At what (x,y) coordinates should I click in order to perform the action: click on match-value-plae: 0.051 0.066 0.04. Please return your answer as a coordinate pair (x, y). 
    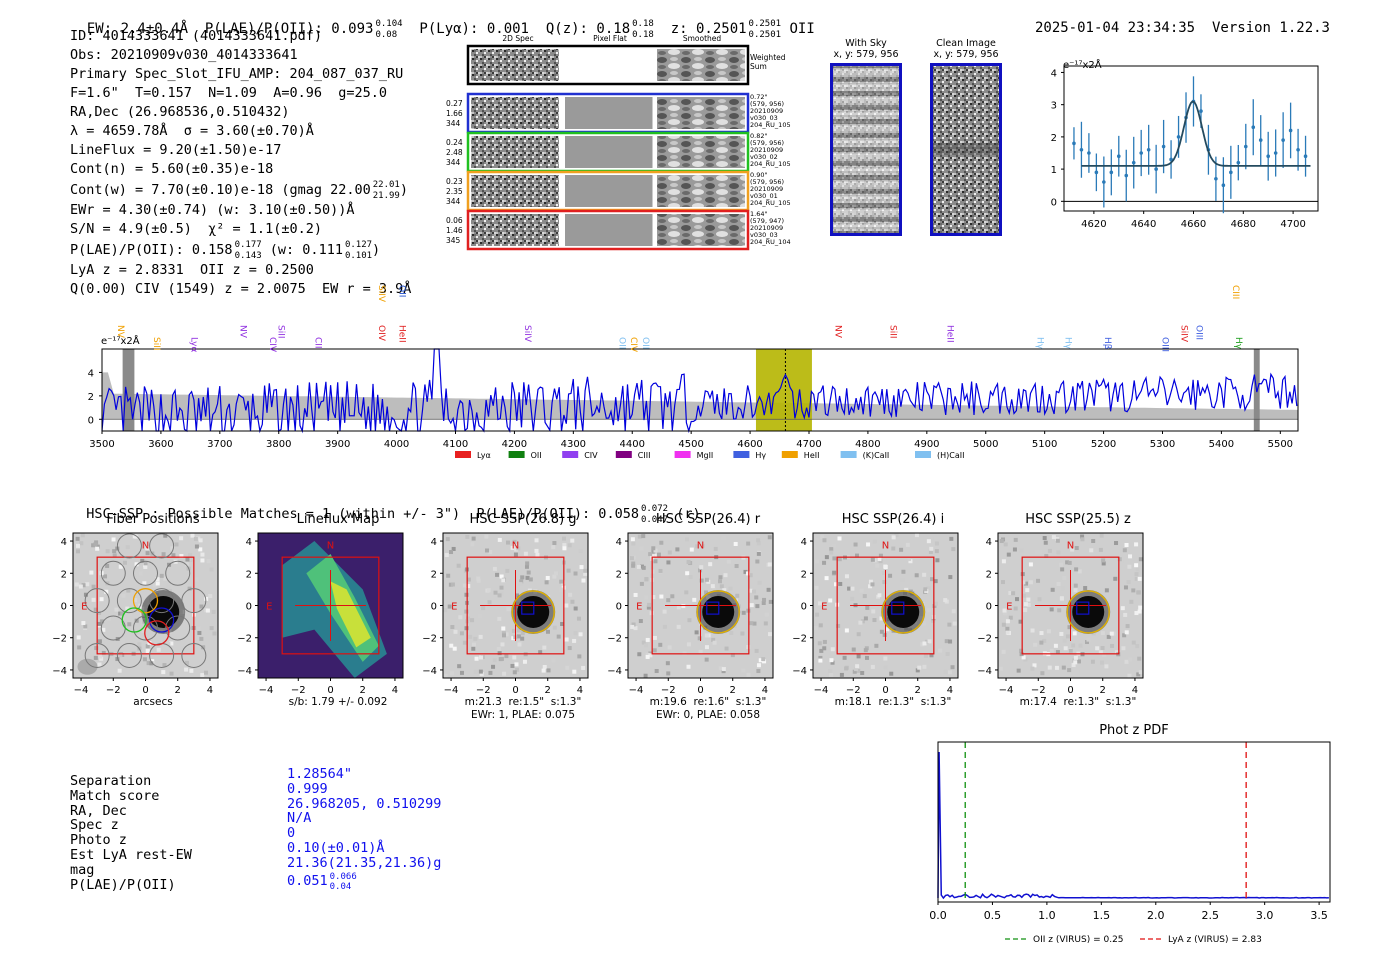
    Looking at the image, I should click on (364, 881).